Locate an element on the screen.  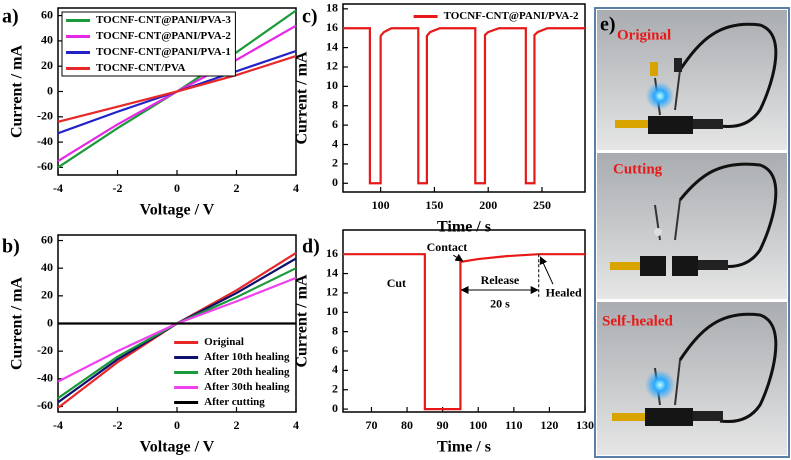
legend-label: TOCNF-CNT/PVA is located at coordinates (140, 68).